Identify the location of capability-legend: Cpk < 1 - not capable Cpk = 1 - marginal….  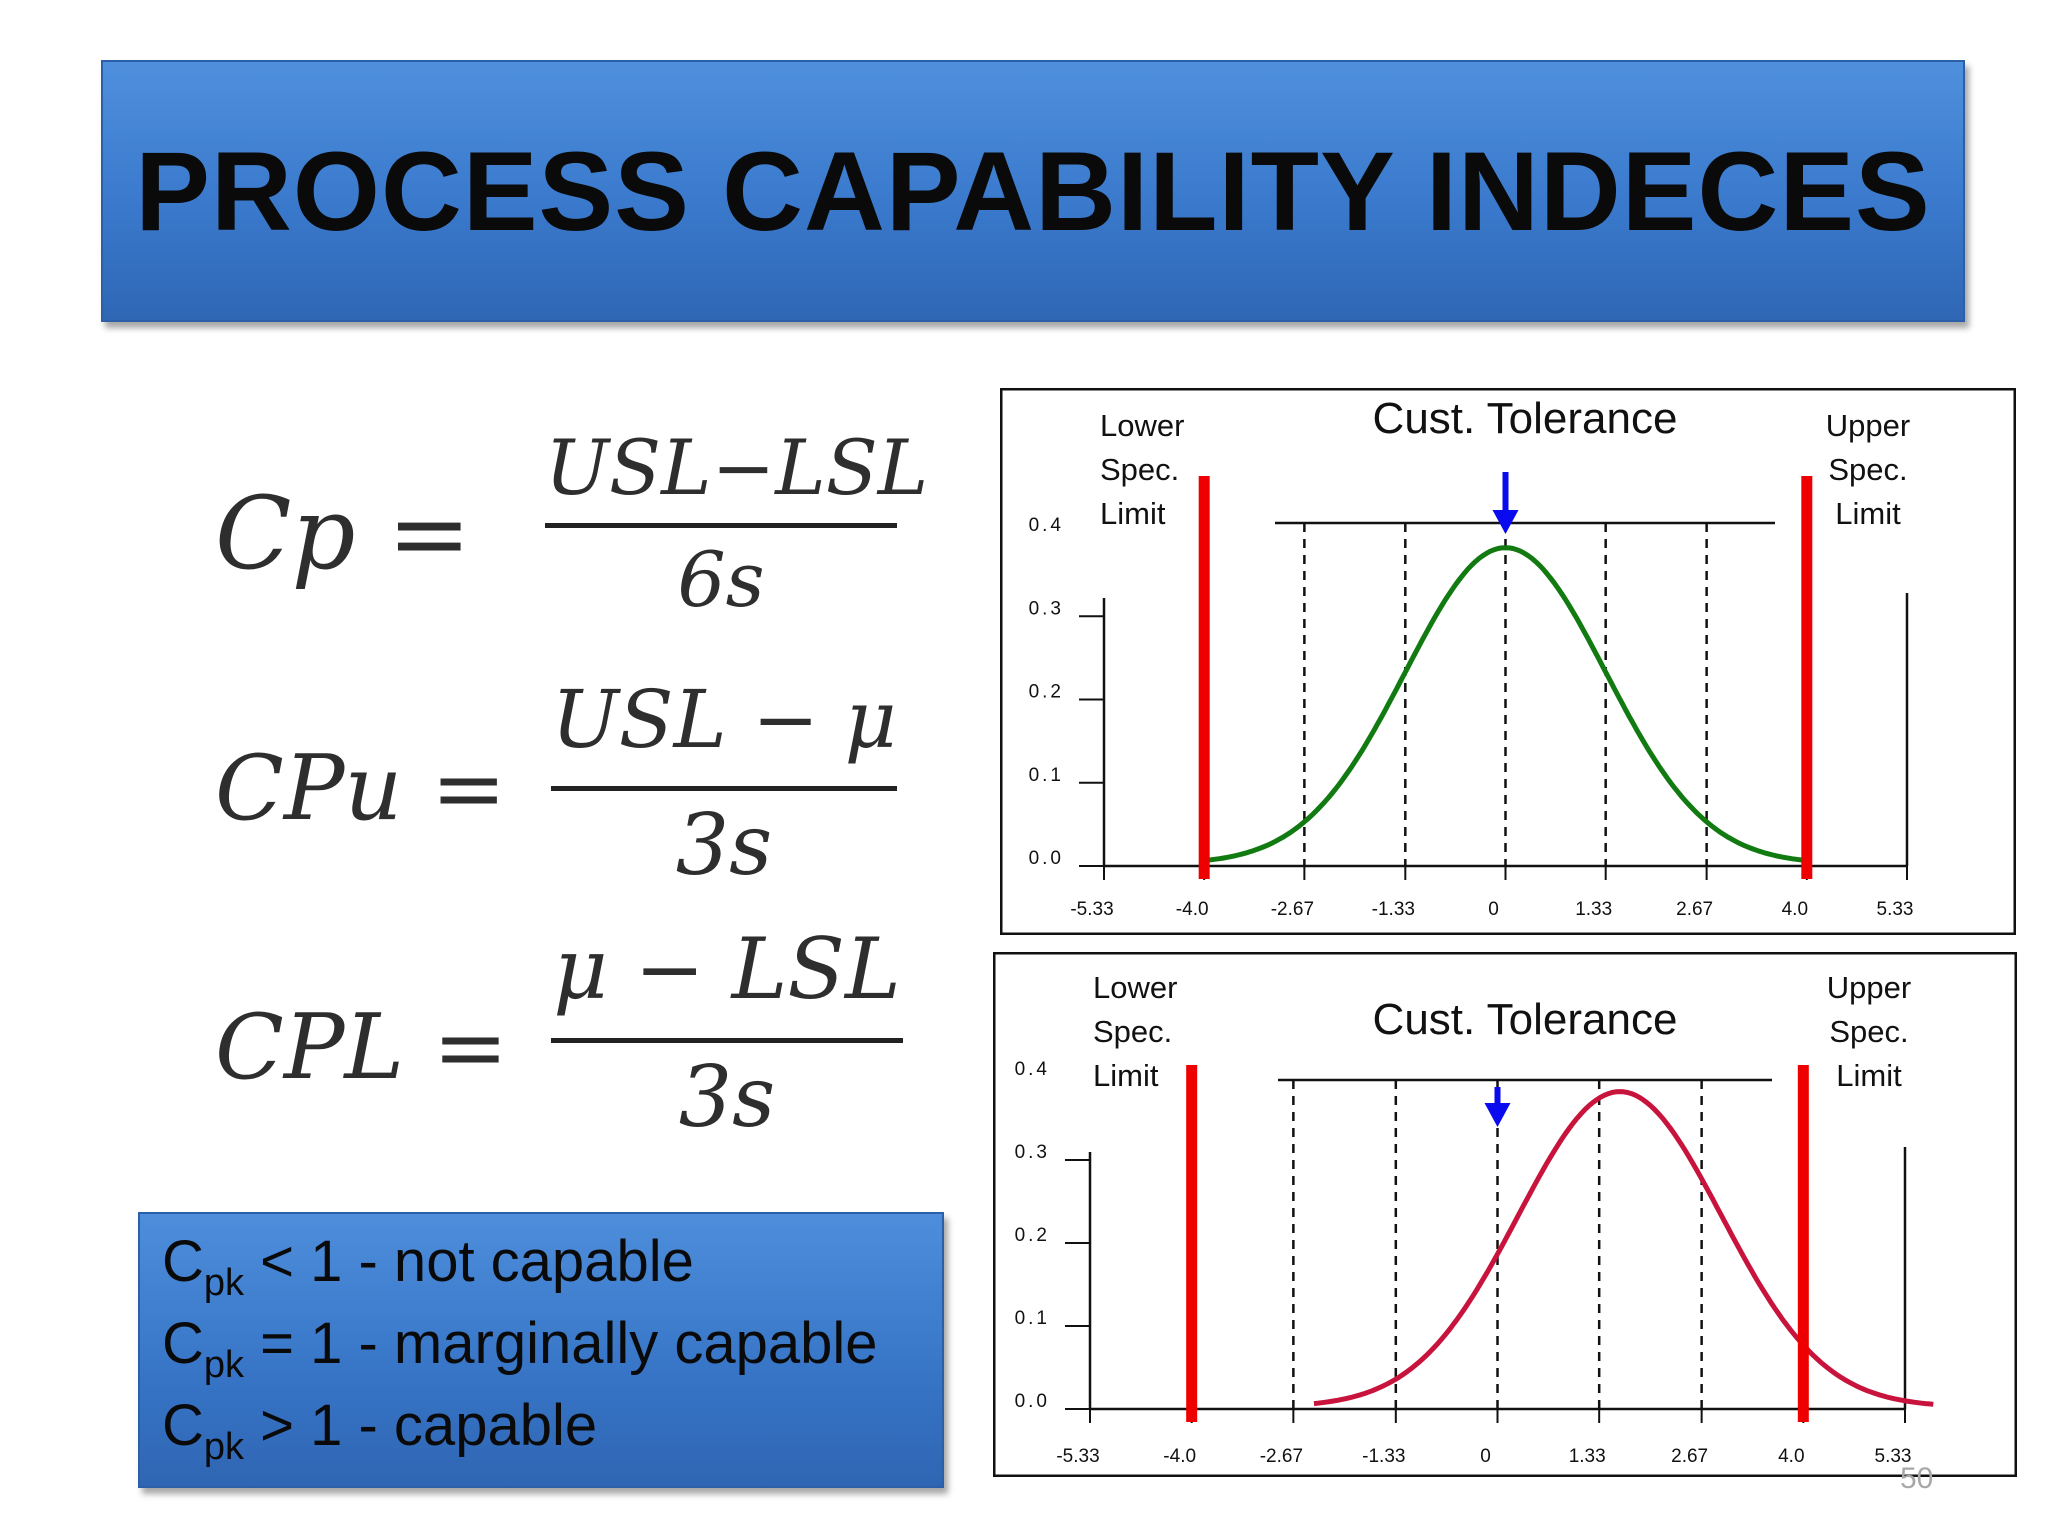
(541, 1350).